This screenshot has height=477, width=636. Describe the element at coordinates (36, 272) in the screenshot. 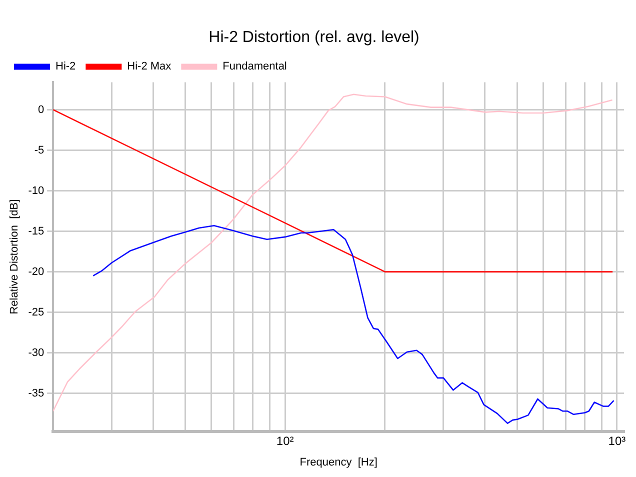

I see `y-tick-label: -20` at that location.